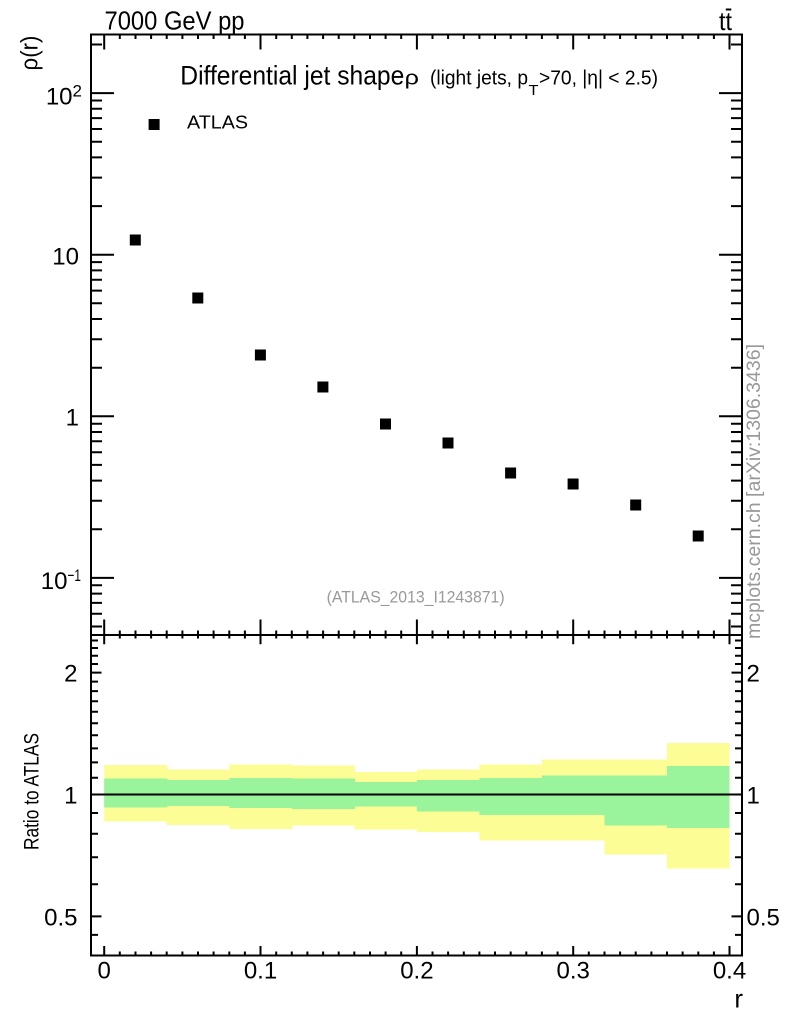  Describe the element at coordinates (175, 21) in the screenshot. I see `svg-text: 7000 GeV pp` at that location.